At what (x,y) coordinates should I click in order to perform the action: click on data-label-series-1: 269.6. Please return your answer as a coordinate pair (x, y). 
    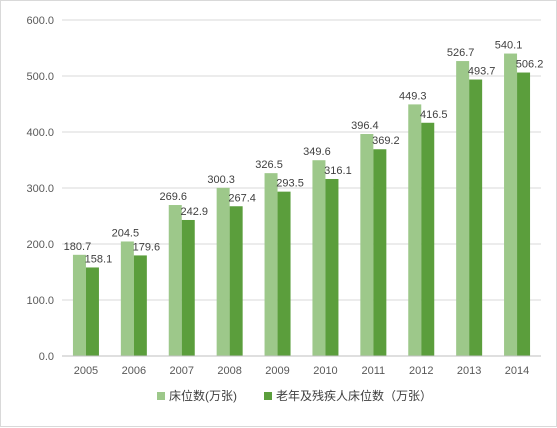
    Looking at the image, I should click on (173, 197).